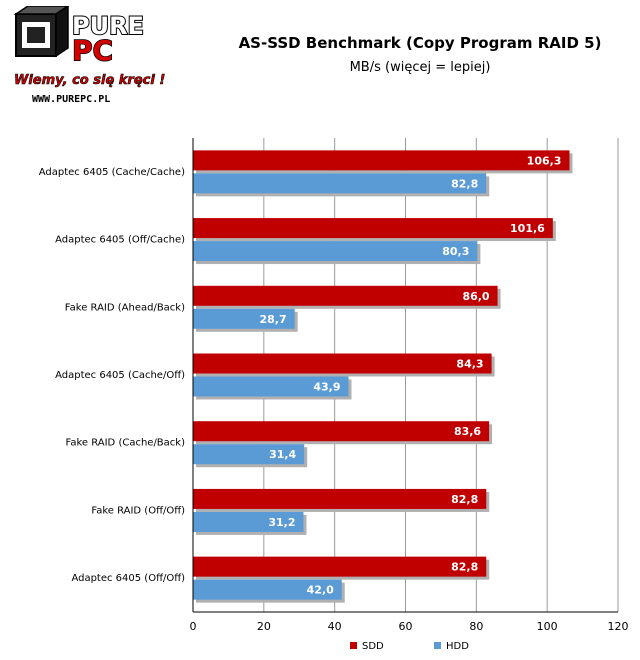  What do you see at coordinates (193, 626) in the screenshot?
I see `x-tick-label: 0` at bounding box center [193, 626].